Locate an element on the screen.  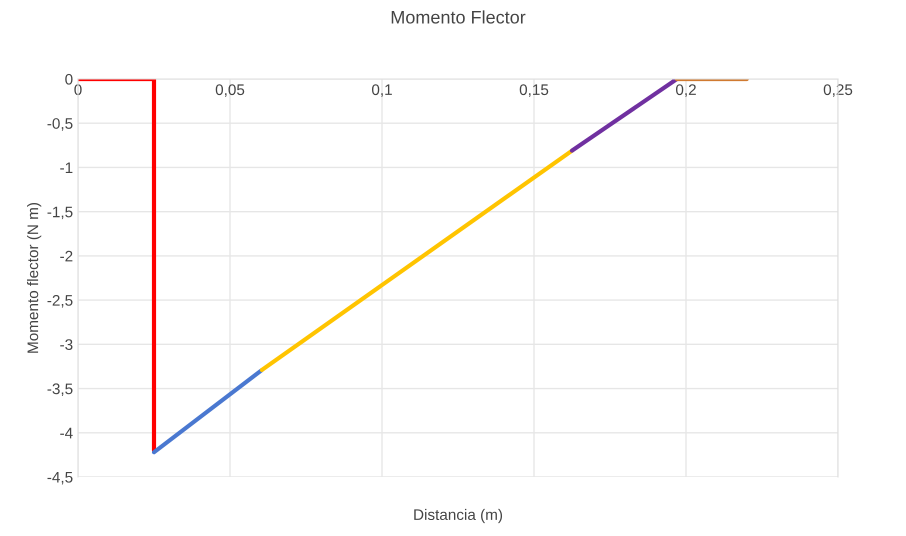
x-tick-label: 0,25 is located at coordinates (838, 90).